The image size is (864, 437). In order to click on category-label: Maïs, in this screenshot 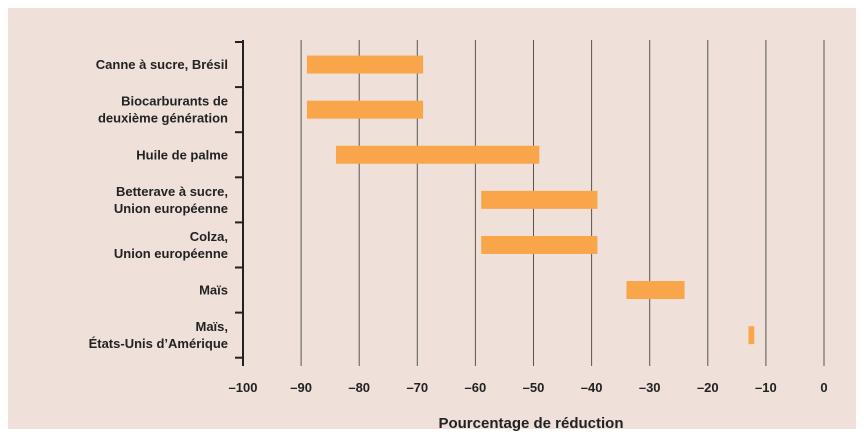, I will do `click(211, 326)`.